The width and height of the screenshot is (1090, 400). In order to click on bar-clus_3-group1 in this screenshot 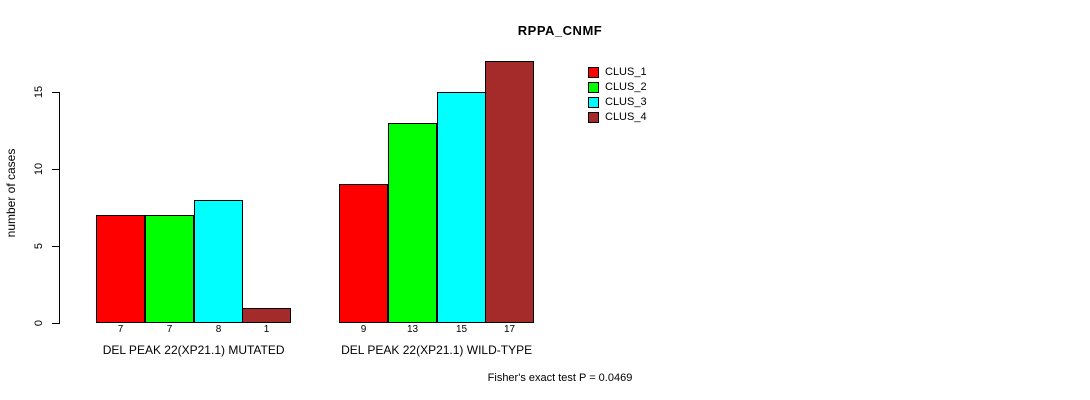, I will do `click(218, 261)`.